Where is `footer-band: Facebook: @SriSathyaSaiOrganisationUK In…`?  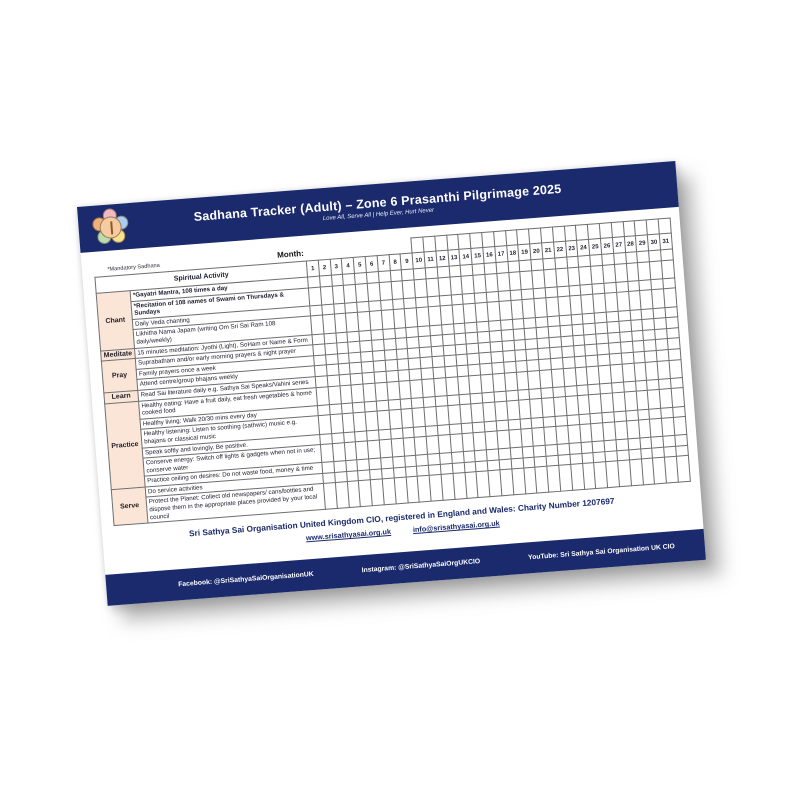 footer-band: Facebook: @SriSathyaSaiOrganisationUK In… is located at coordinates (405, 567).